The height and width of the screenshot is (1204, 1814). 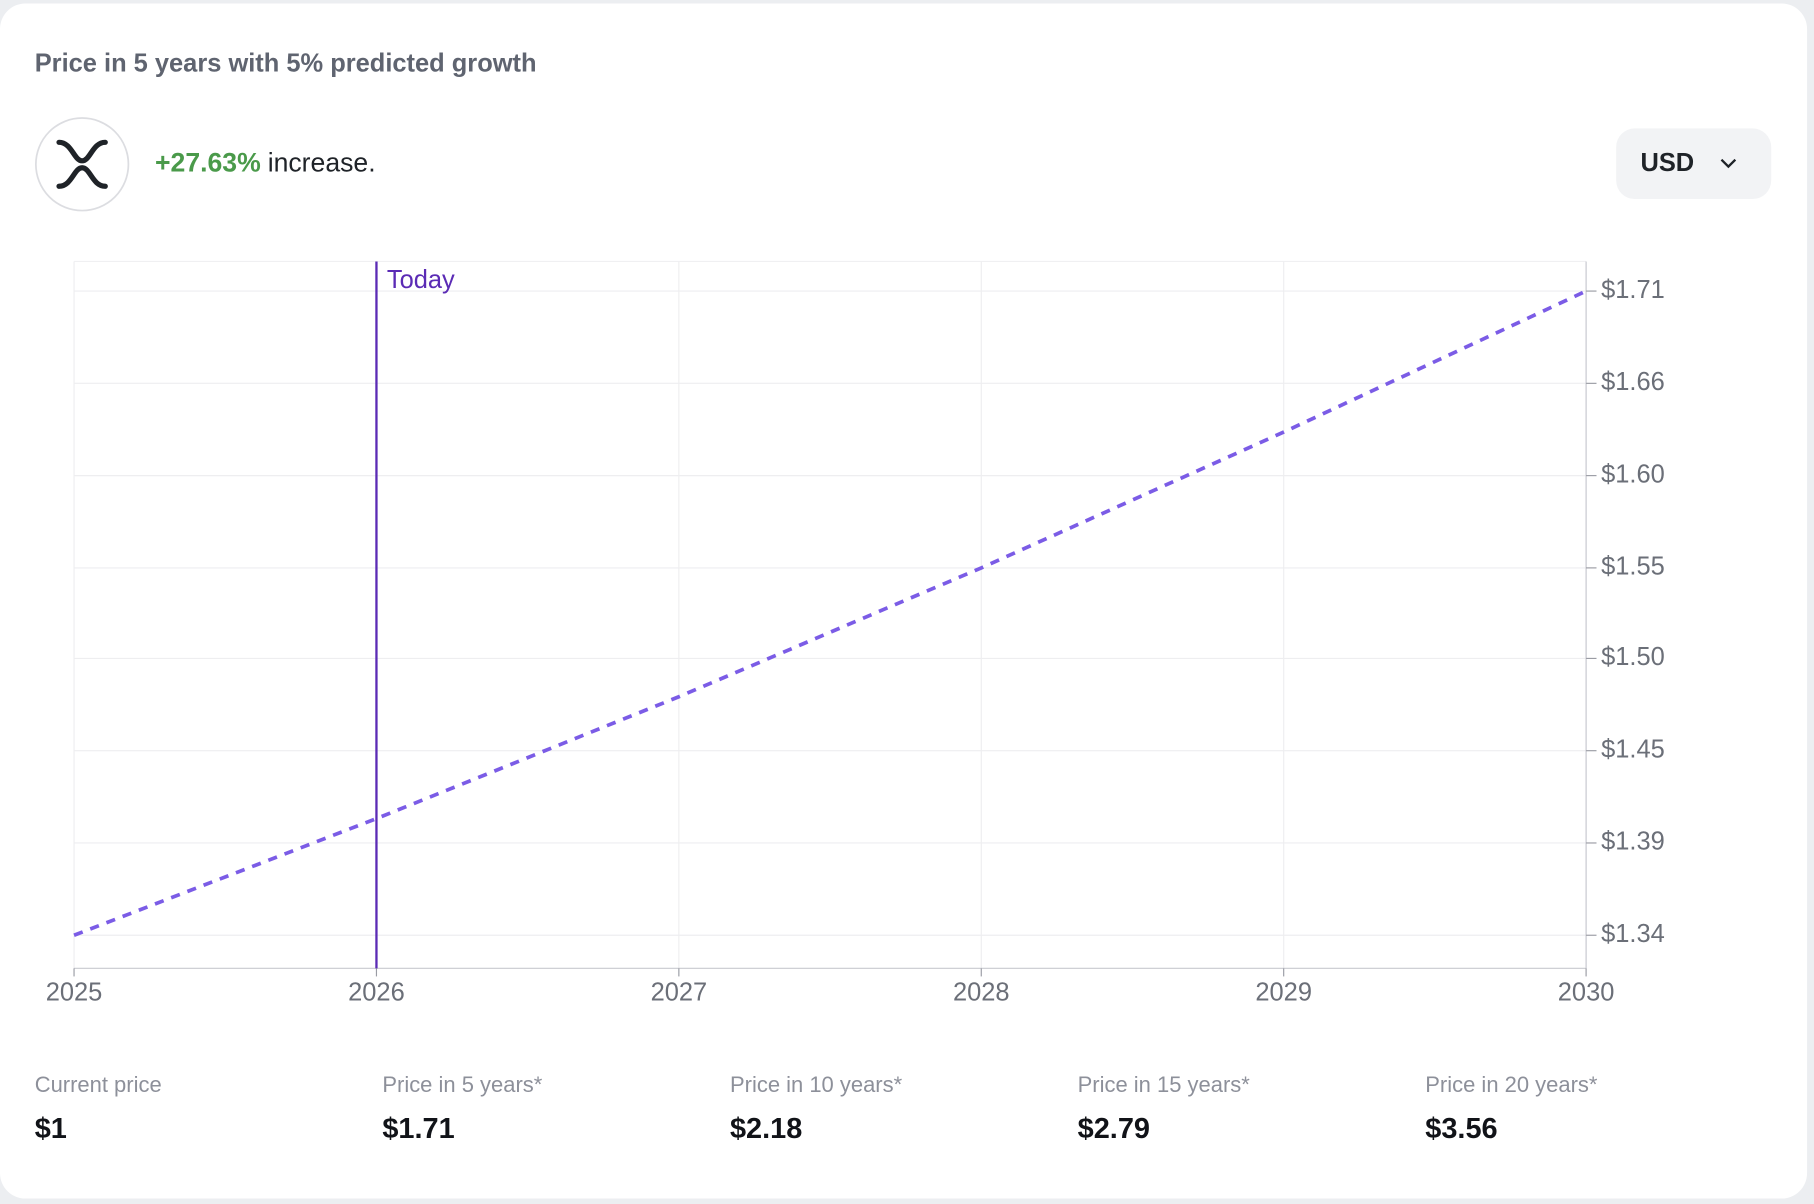 What do you see at coordinates (1633, 749) in the screenshot?
I see `y-tick-label: $1.45` at bounding box center [1633, 749].